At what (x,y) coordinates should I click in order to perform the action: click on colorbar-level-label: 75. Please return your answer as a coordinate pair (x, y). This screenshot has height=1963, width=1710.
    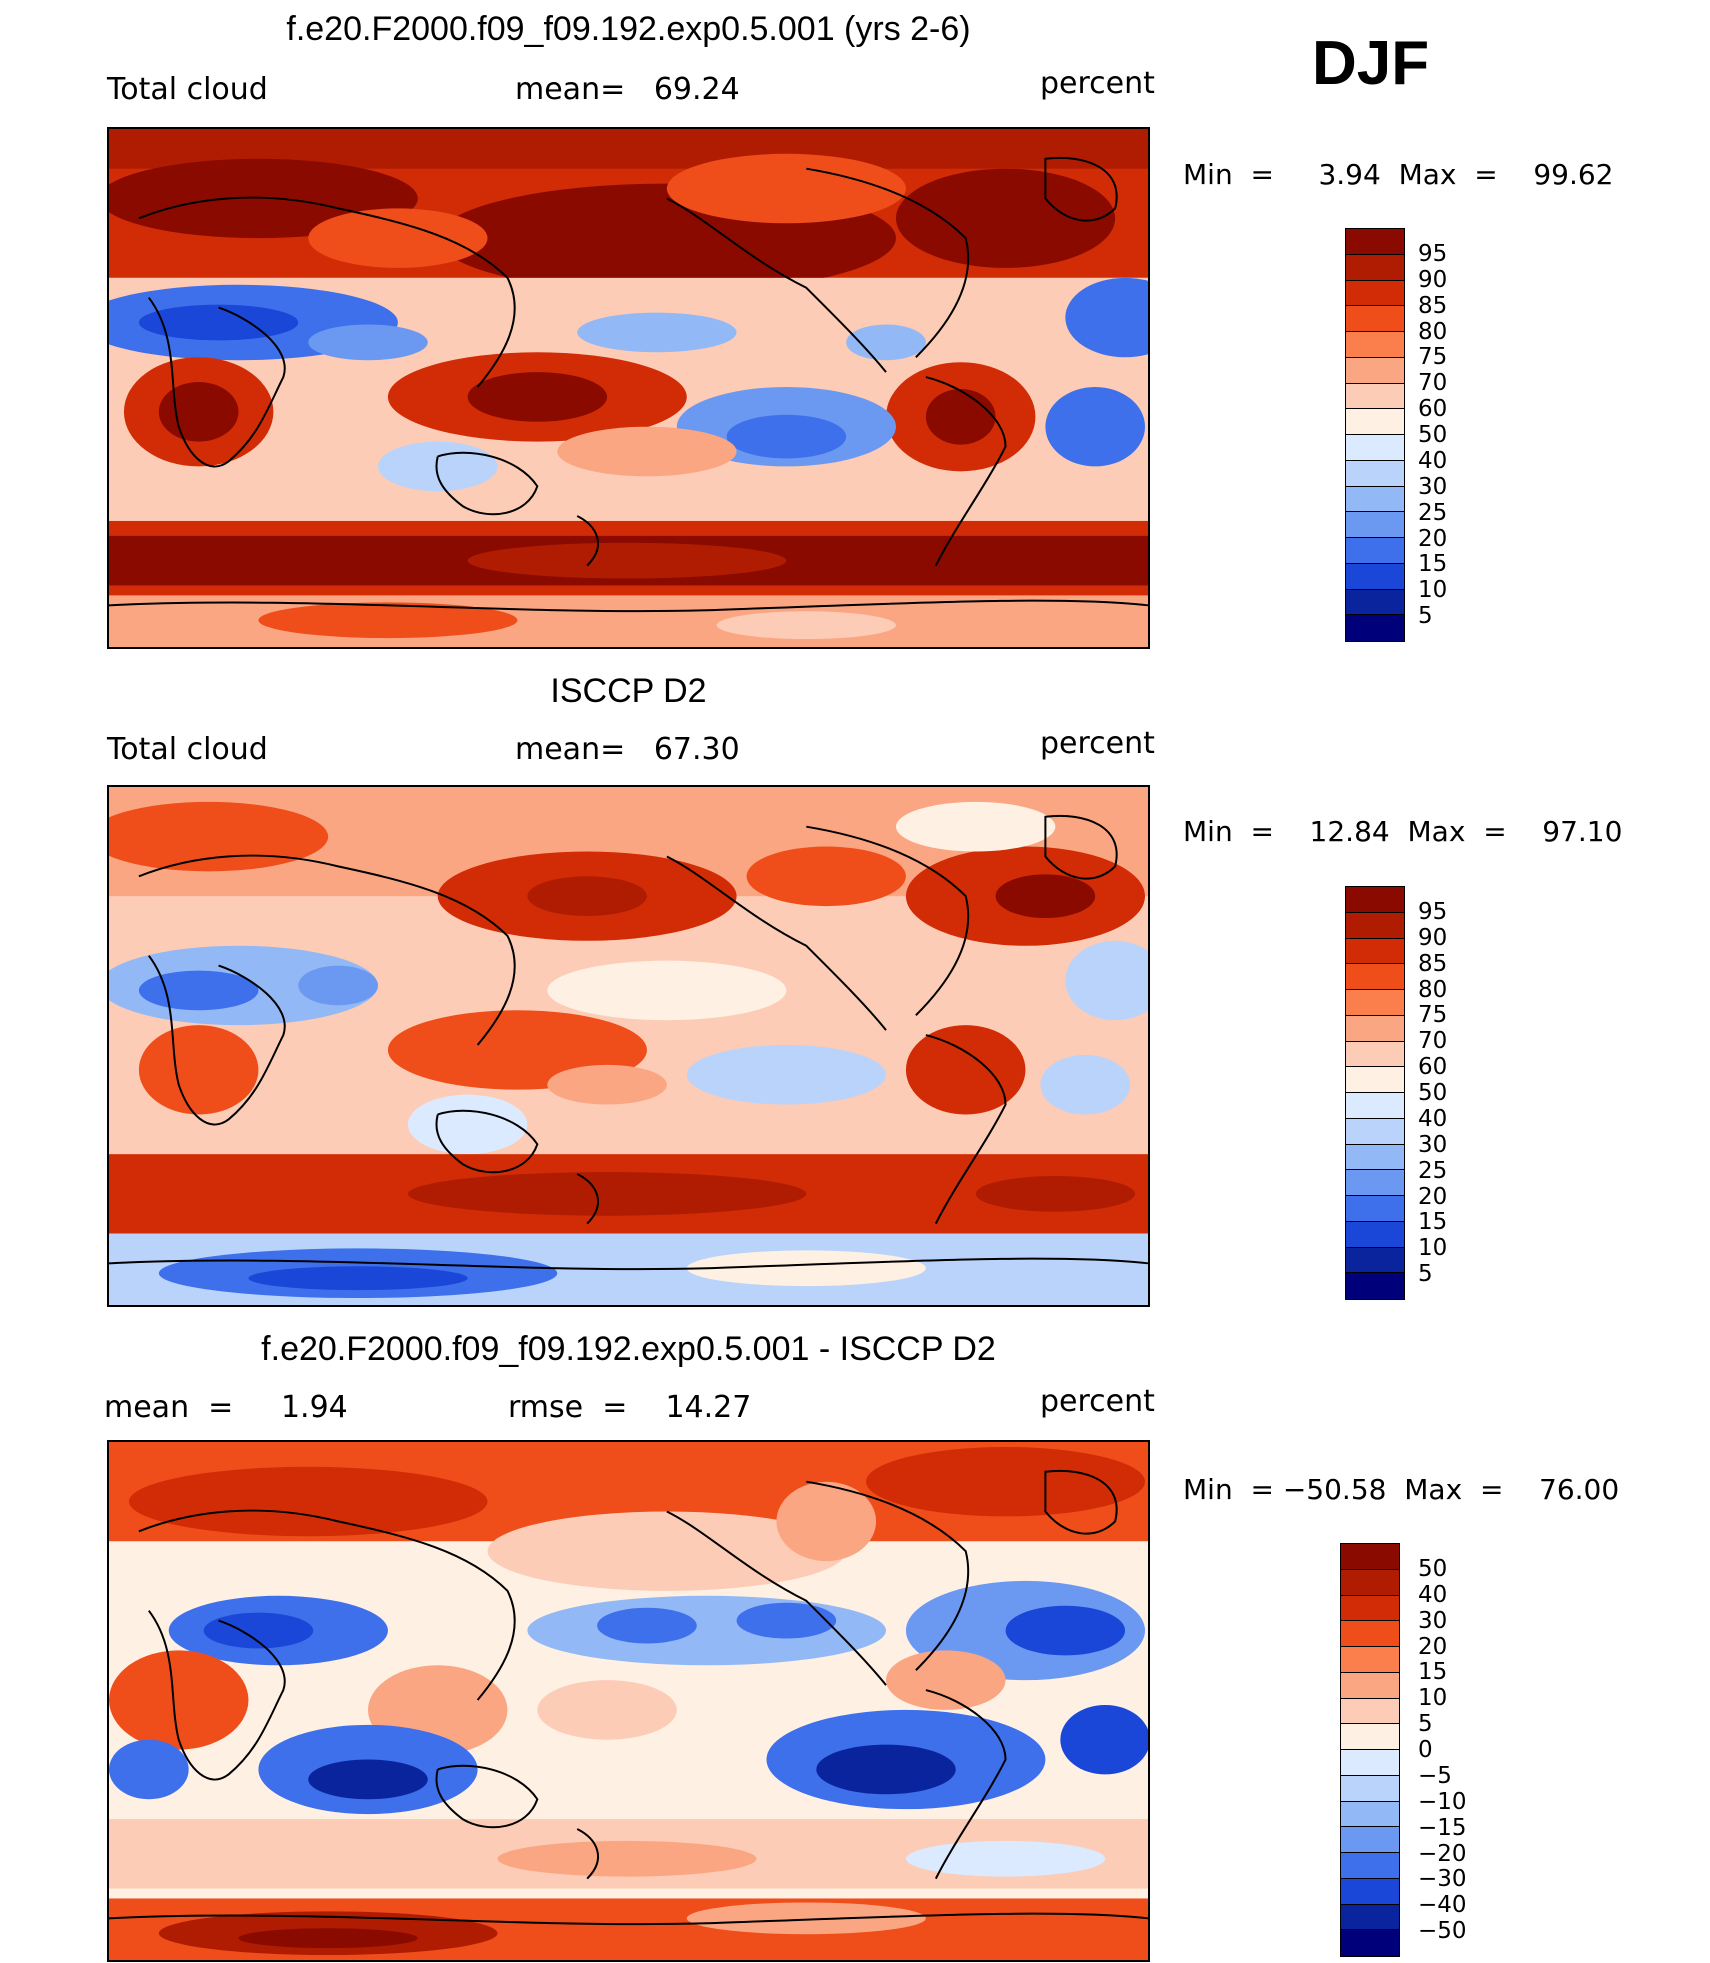
    Looking at the image, I should click on (1433, 1015).